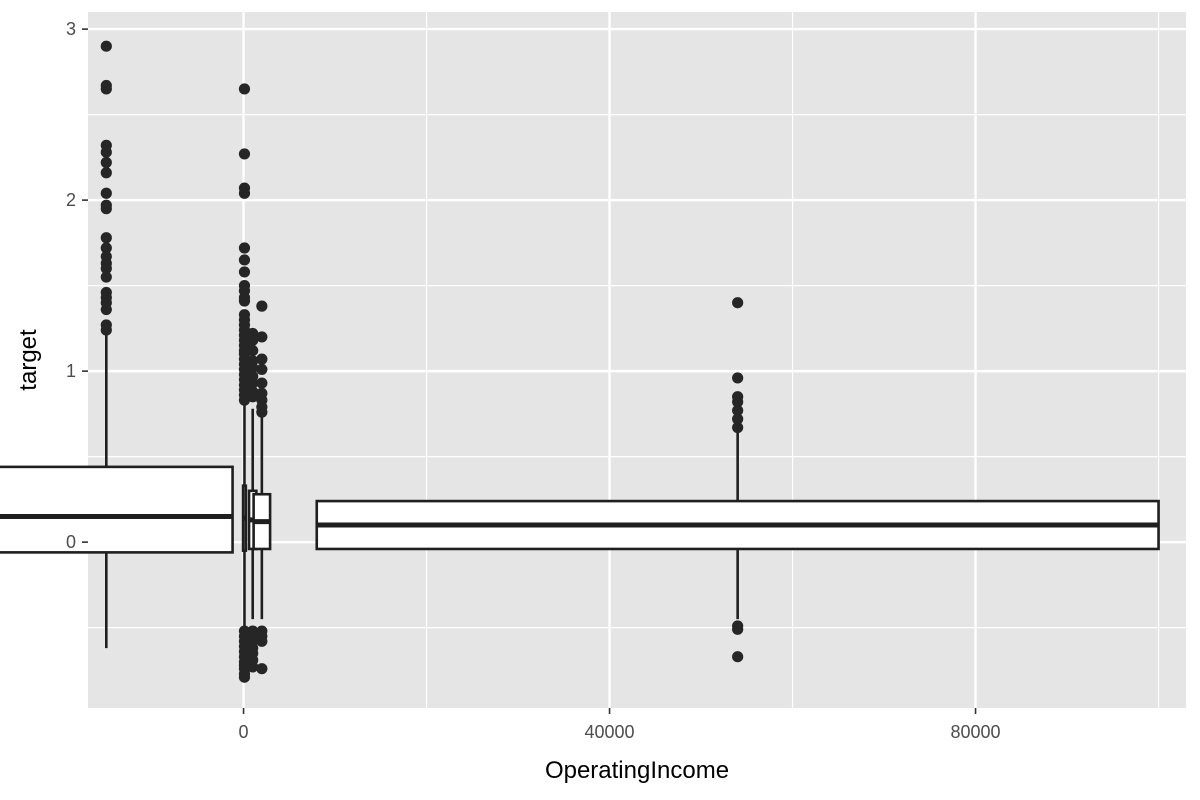 This screenshot has height=800, width=1200. I want to click on box-iqr, so click(117, 509).